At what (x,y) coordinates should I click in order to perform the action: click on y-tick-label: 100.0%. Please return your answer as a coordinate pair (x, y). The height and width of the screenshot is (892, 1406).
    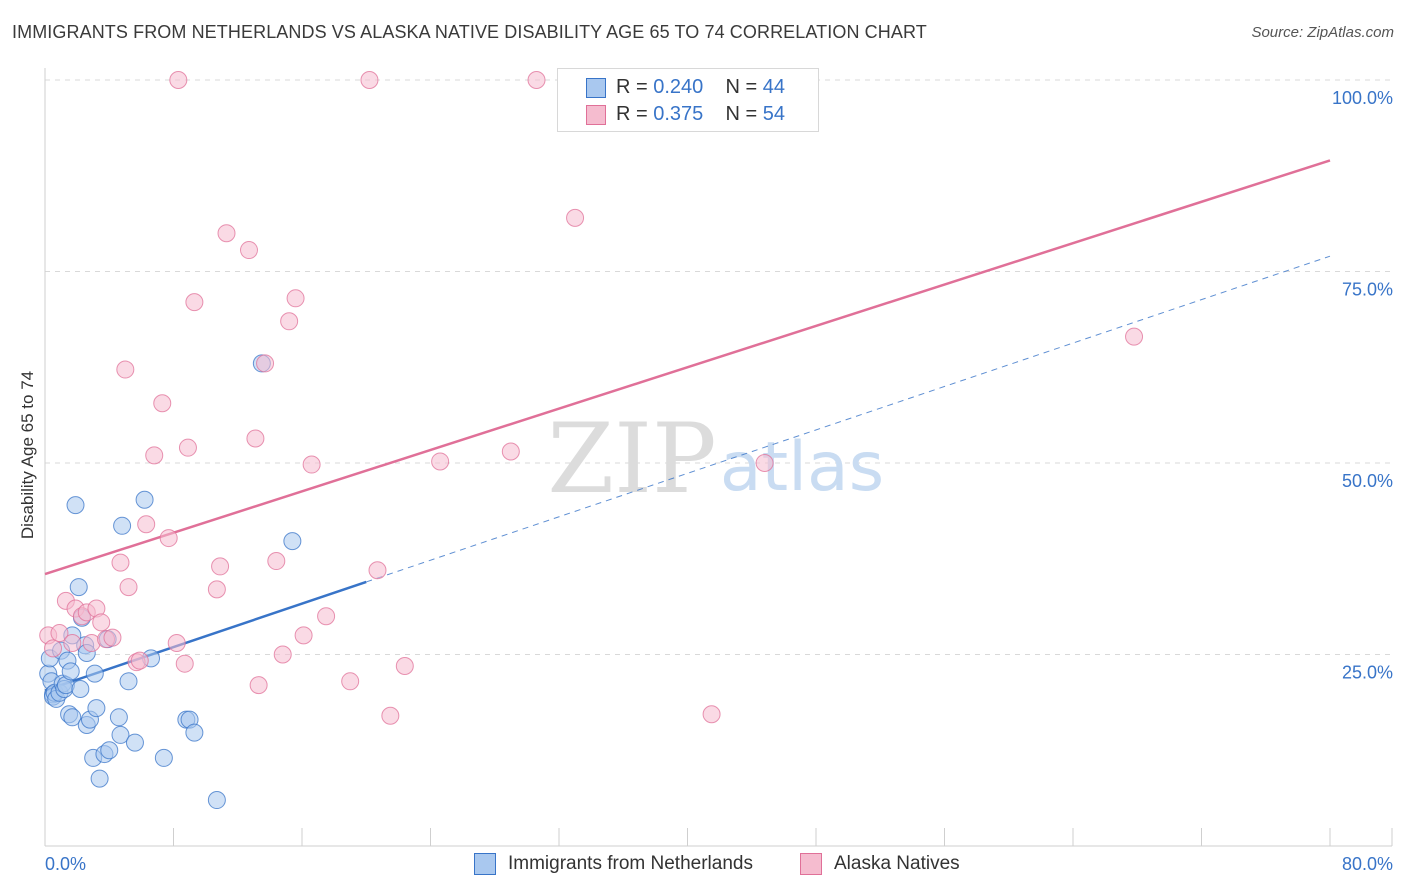
    Looking at the image, I should click on (1362, 98).